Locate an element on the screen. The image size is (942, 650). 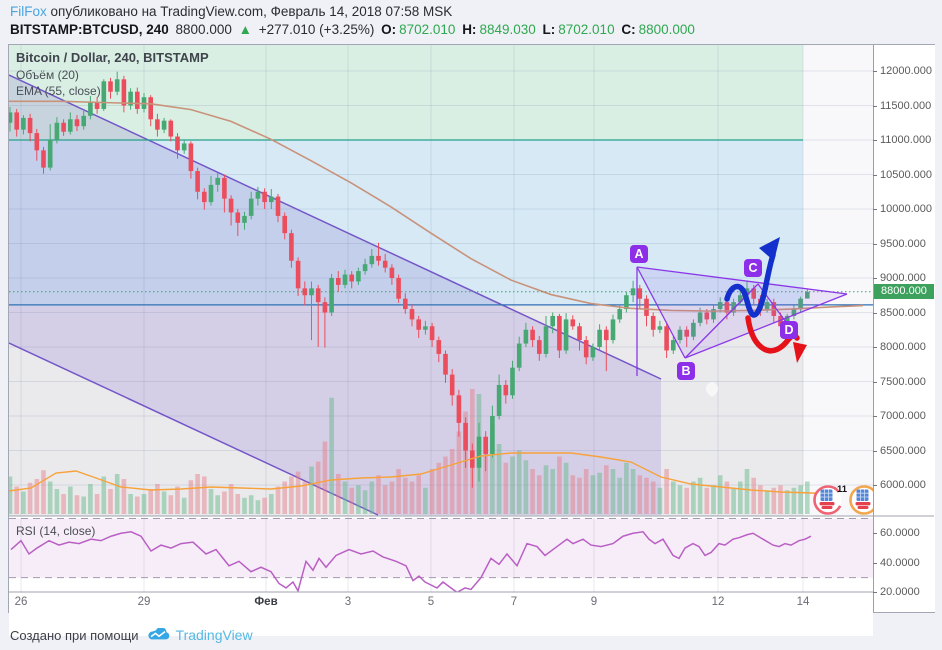
time-axis-label-9: 9 is located at coordinates (594, 602).